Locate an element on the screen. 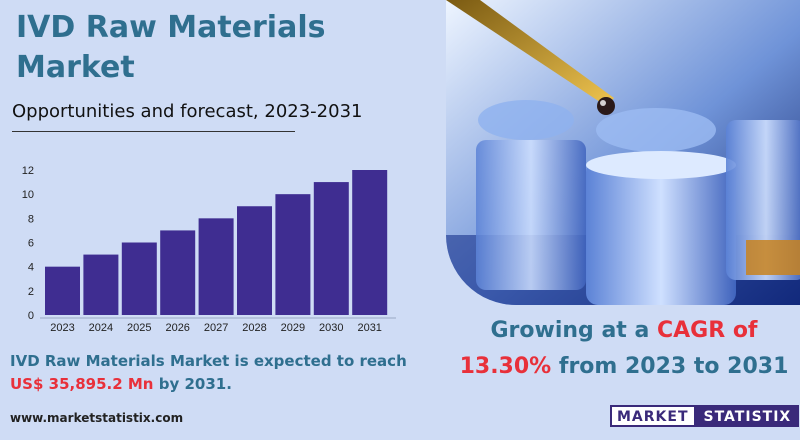 The width and height of the screenshot is (800, 440). website-link: www.marketstatistix.com is located at coordinates (97, 418).